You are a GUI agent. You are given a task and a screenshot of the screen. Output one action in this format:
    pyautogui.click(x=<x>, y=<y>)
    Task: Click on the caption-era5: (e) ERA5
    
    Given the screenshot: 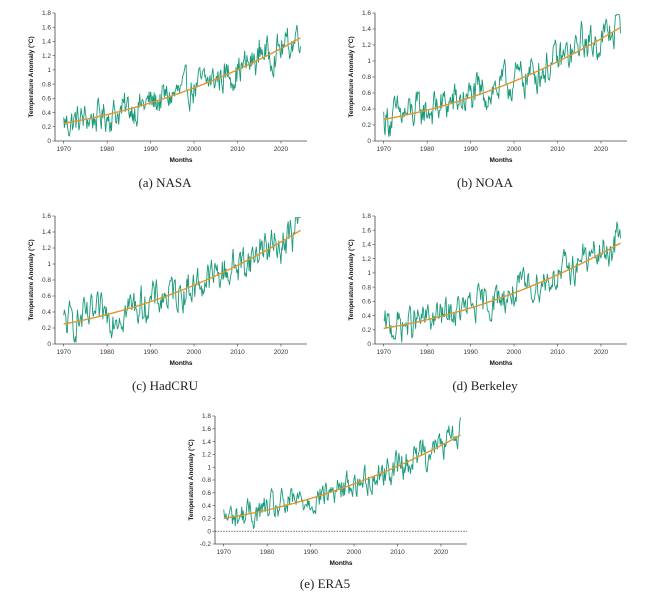 What is the action you would take?
    pyautogui.click(x=325, y=583)
    